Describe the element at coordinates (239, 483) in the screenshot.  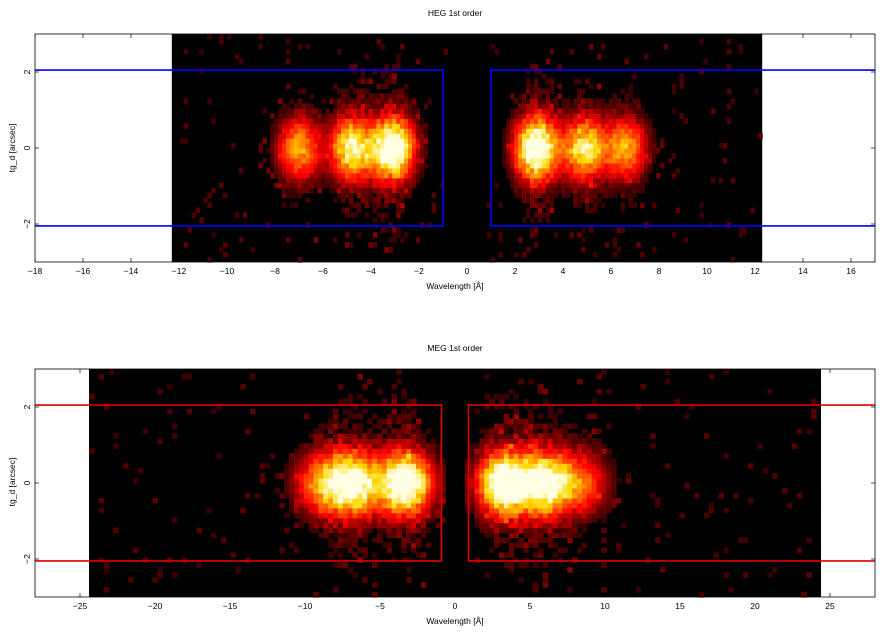
I see `negative-order-region` at that location.